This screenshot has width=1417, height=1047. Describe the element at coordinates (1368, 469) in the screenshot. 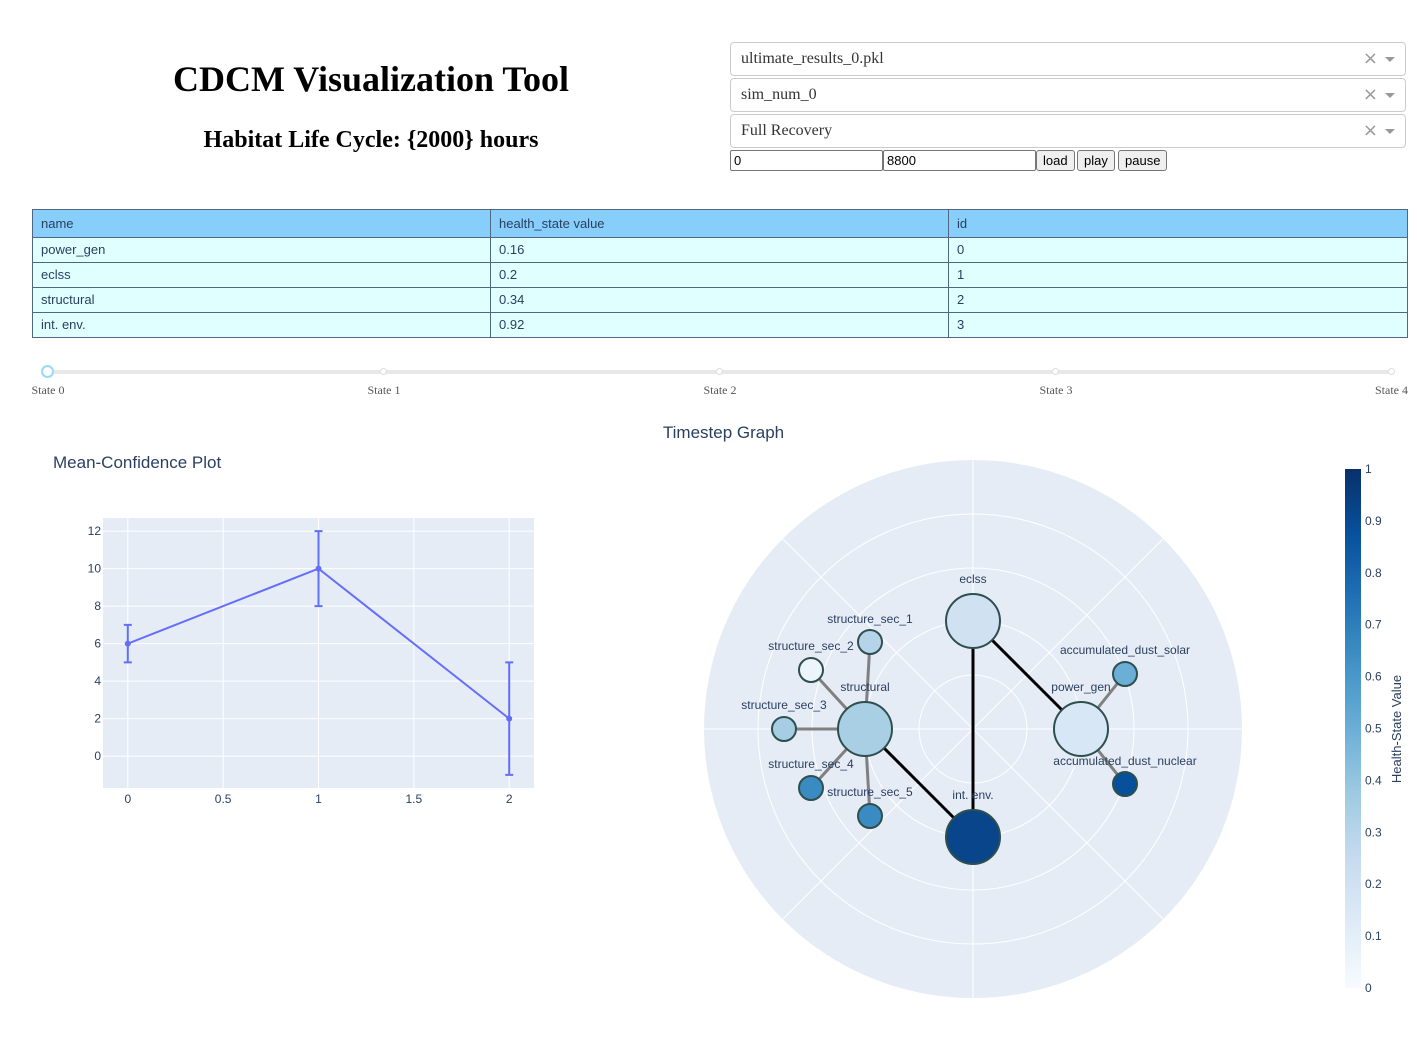

I see `colorbar-tick-label: 1` at that location.